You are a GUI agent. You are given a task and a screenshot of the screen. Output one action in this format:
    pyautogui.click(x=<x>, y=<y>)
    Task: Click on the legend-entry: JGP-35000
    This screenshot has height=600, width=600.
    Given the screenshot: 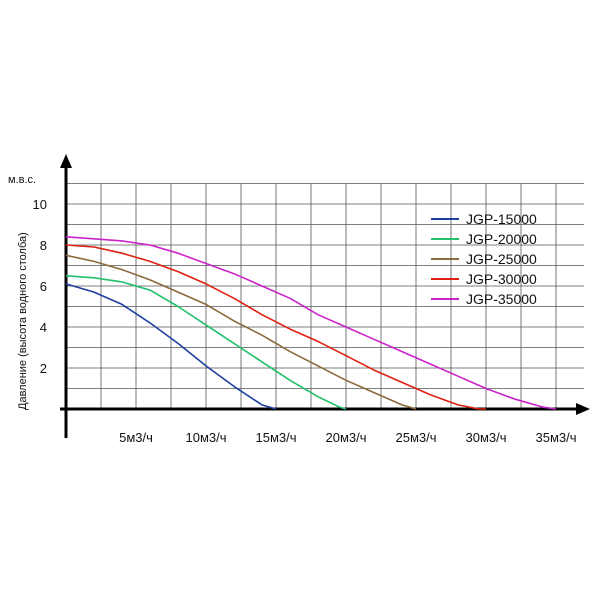 What is the action you would take?
    pyautogui.click(x=501, y=299)
    